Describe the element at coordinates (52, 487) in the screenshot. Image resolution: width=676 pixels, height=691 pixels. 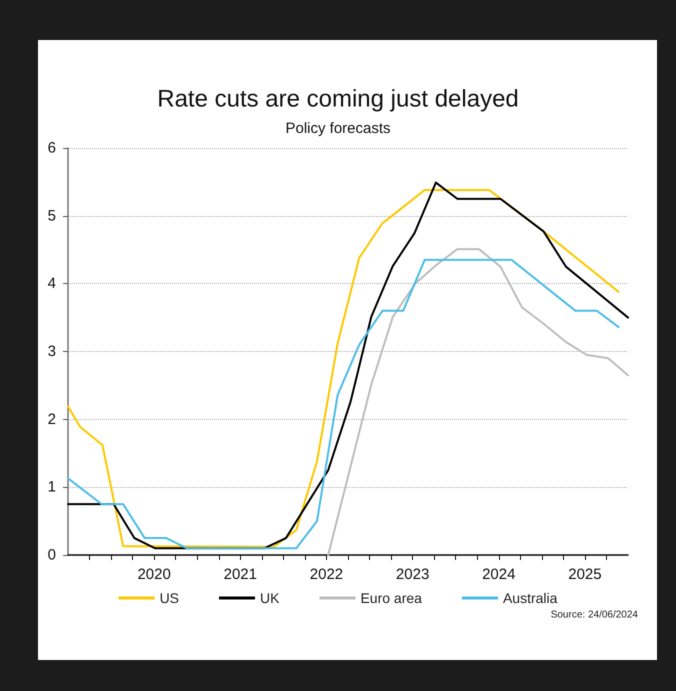
I see `y-tick-label: 1` at that location.